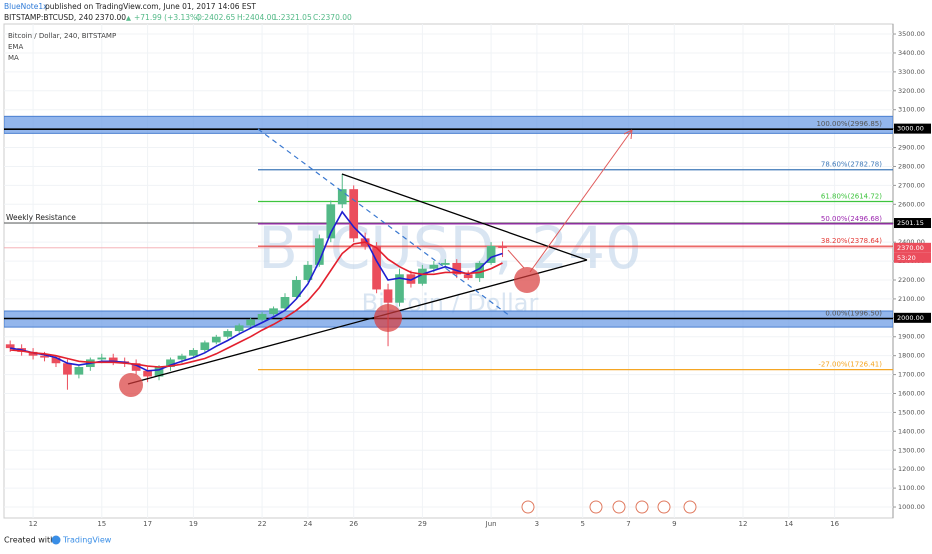 The height and width of the screenshot is (554, 932). Describe the element at coordinates (56, 540) in the screenshot. I see `brand-logo` at that location.